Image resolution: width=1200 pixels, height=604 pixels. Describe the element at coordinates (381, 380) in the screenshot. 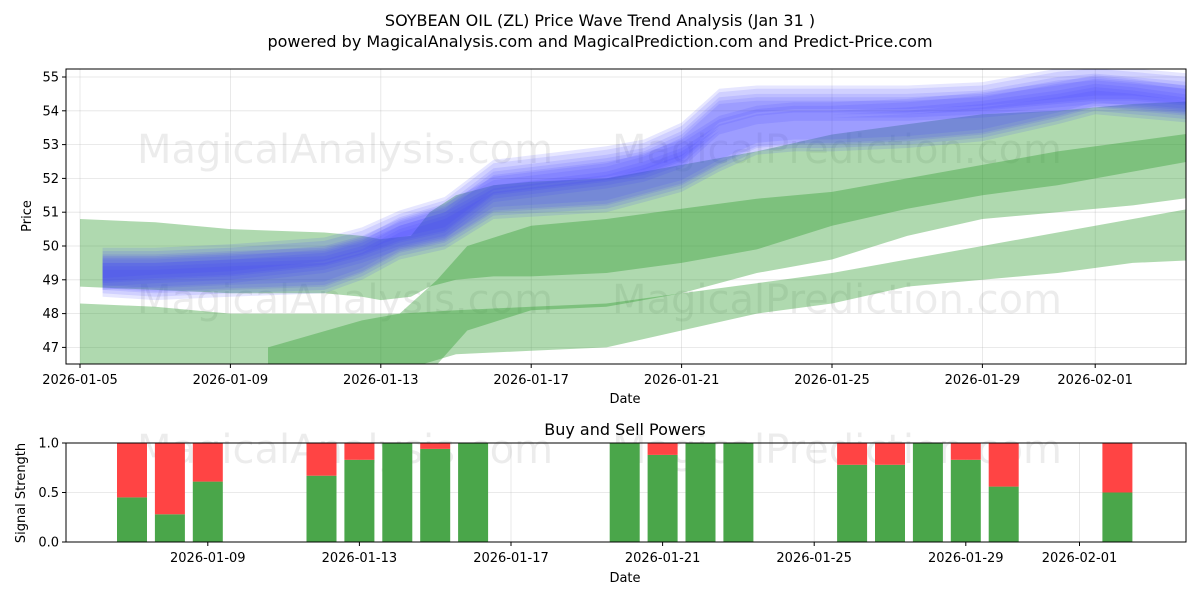

I see `price-xtick-label: 2026-01-13` at that location.